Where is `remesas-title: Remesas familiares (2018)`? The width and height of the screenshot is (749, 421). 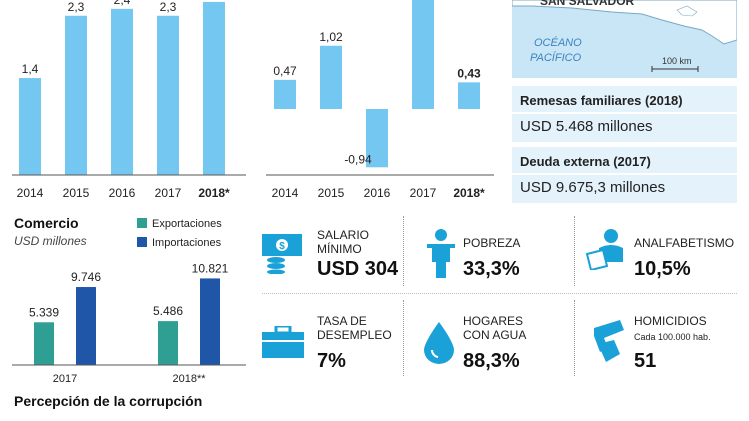 remesas-title: Remesas familiares (2018) is located at coordinates (601, 100).